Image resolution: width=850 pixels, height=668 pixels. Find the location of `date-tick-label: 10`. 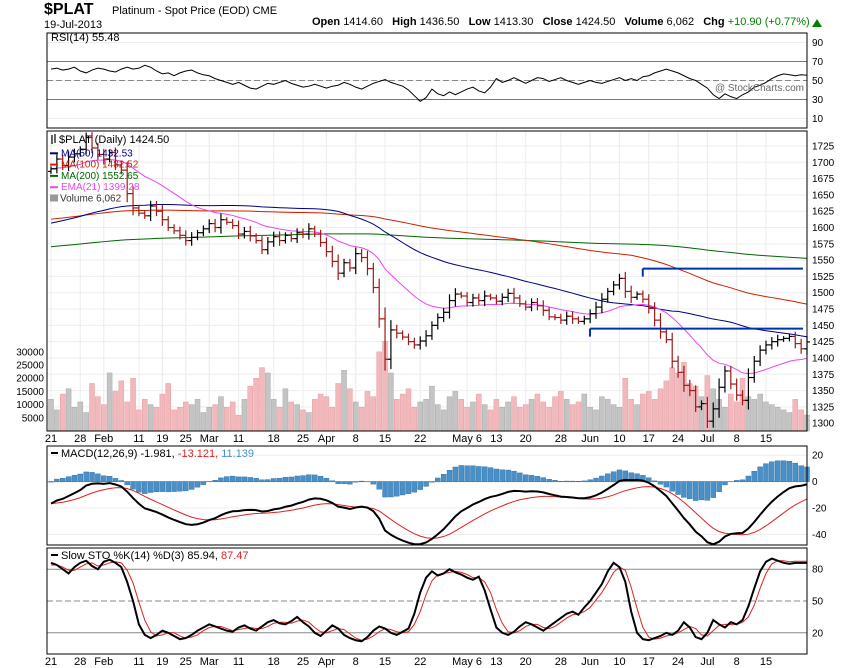

date-tick-label: 10 is located at coordinates (619, 439).